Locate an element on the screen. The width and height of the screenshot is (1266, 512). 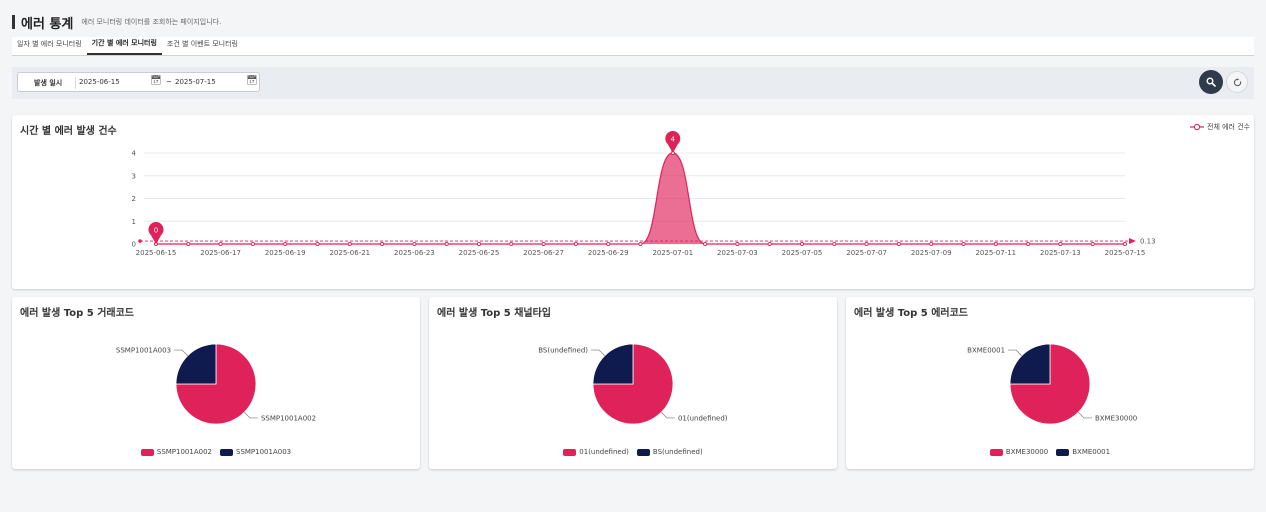
x-tick-label: 2025-06-21 is located at coordinates (349, 253).